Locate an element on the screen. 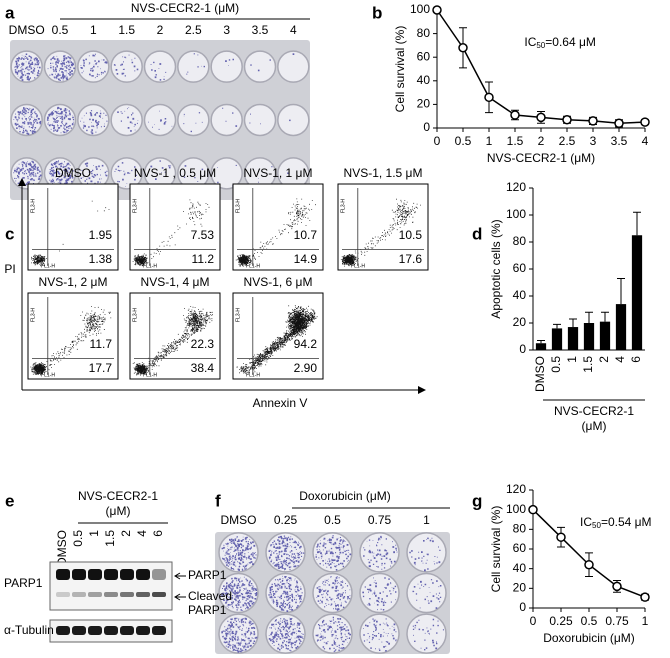  quadrant-value: 14.9 is located at coordinates (306, 259).